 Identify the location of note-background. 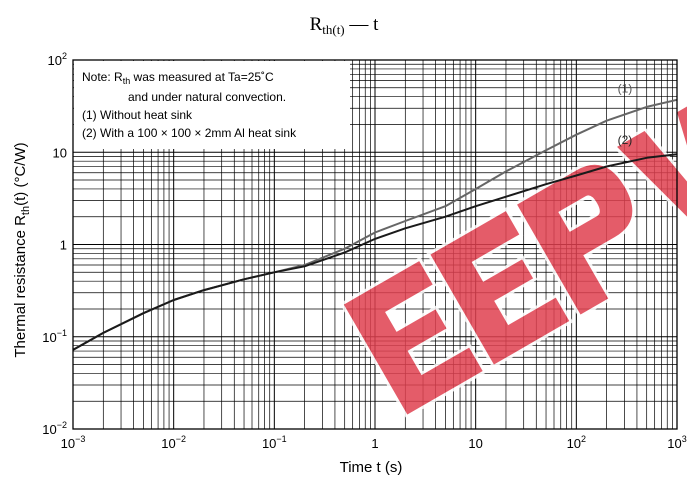
(212, 105).